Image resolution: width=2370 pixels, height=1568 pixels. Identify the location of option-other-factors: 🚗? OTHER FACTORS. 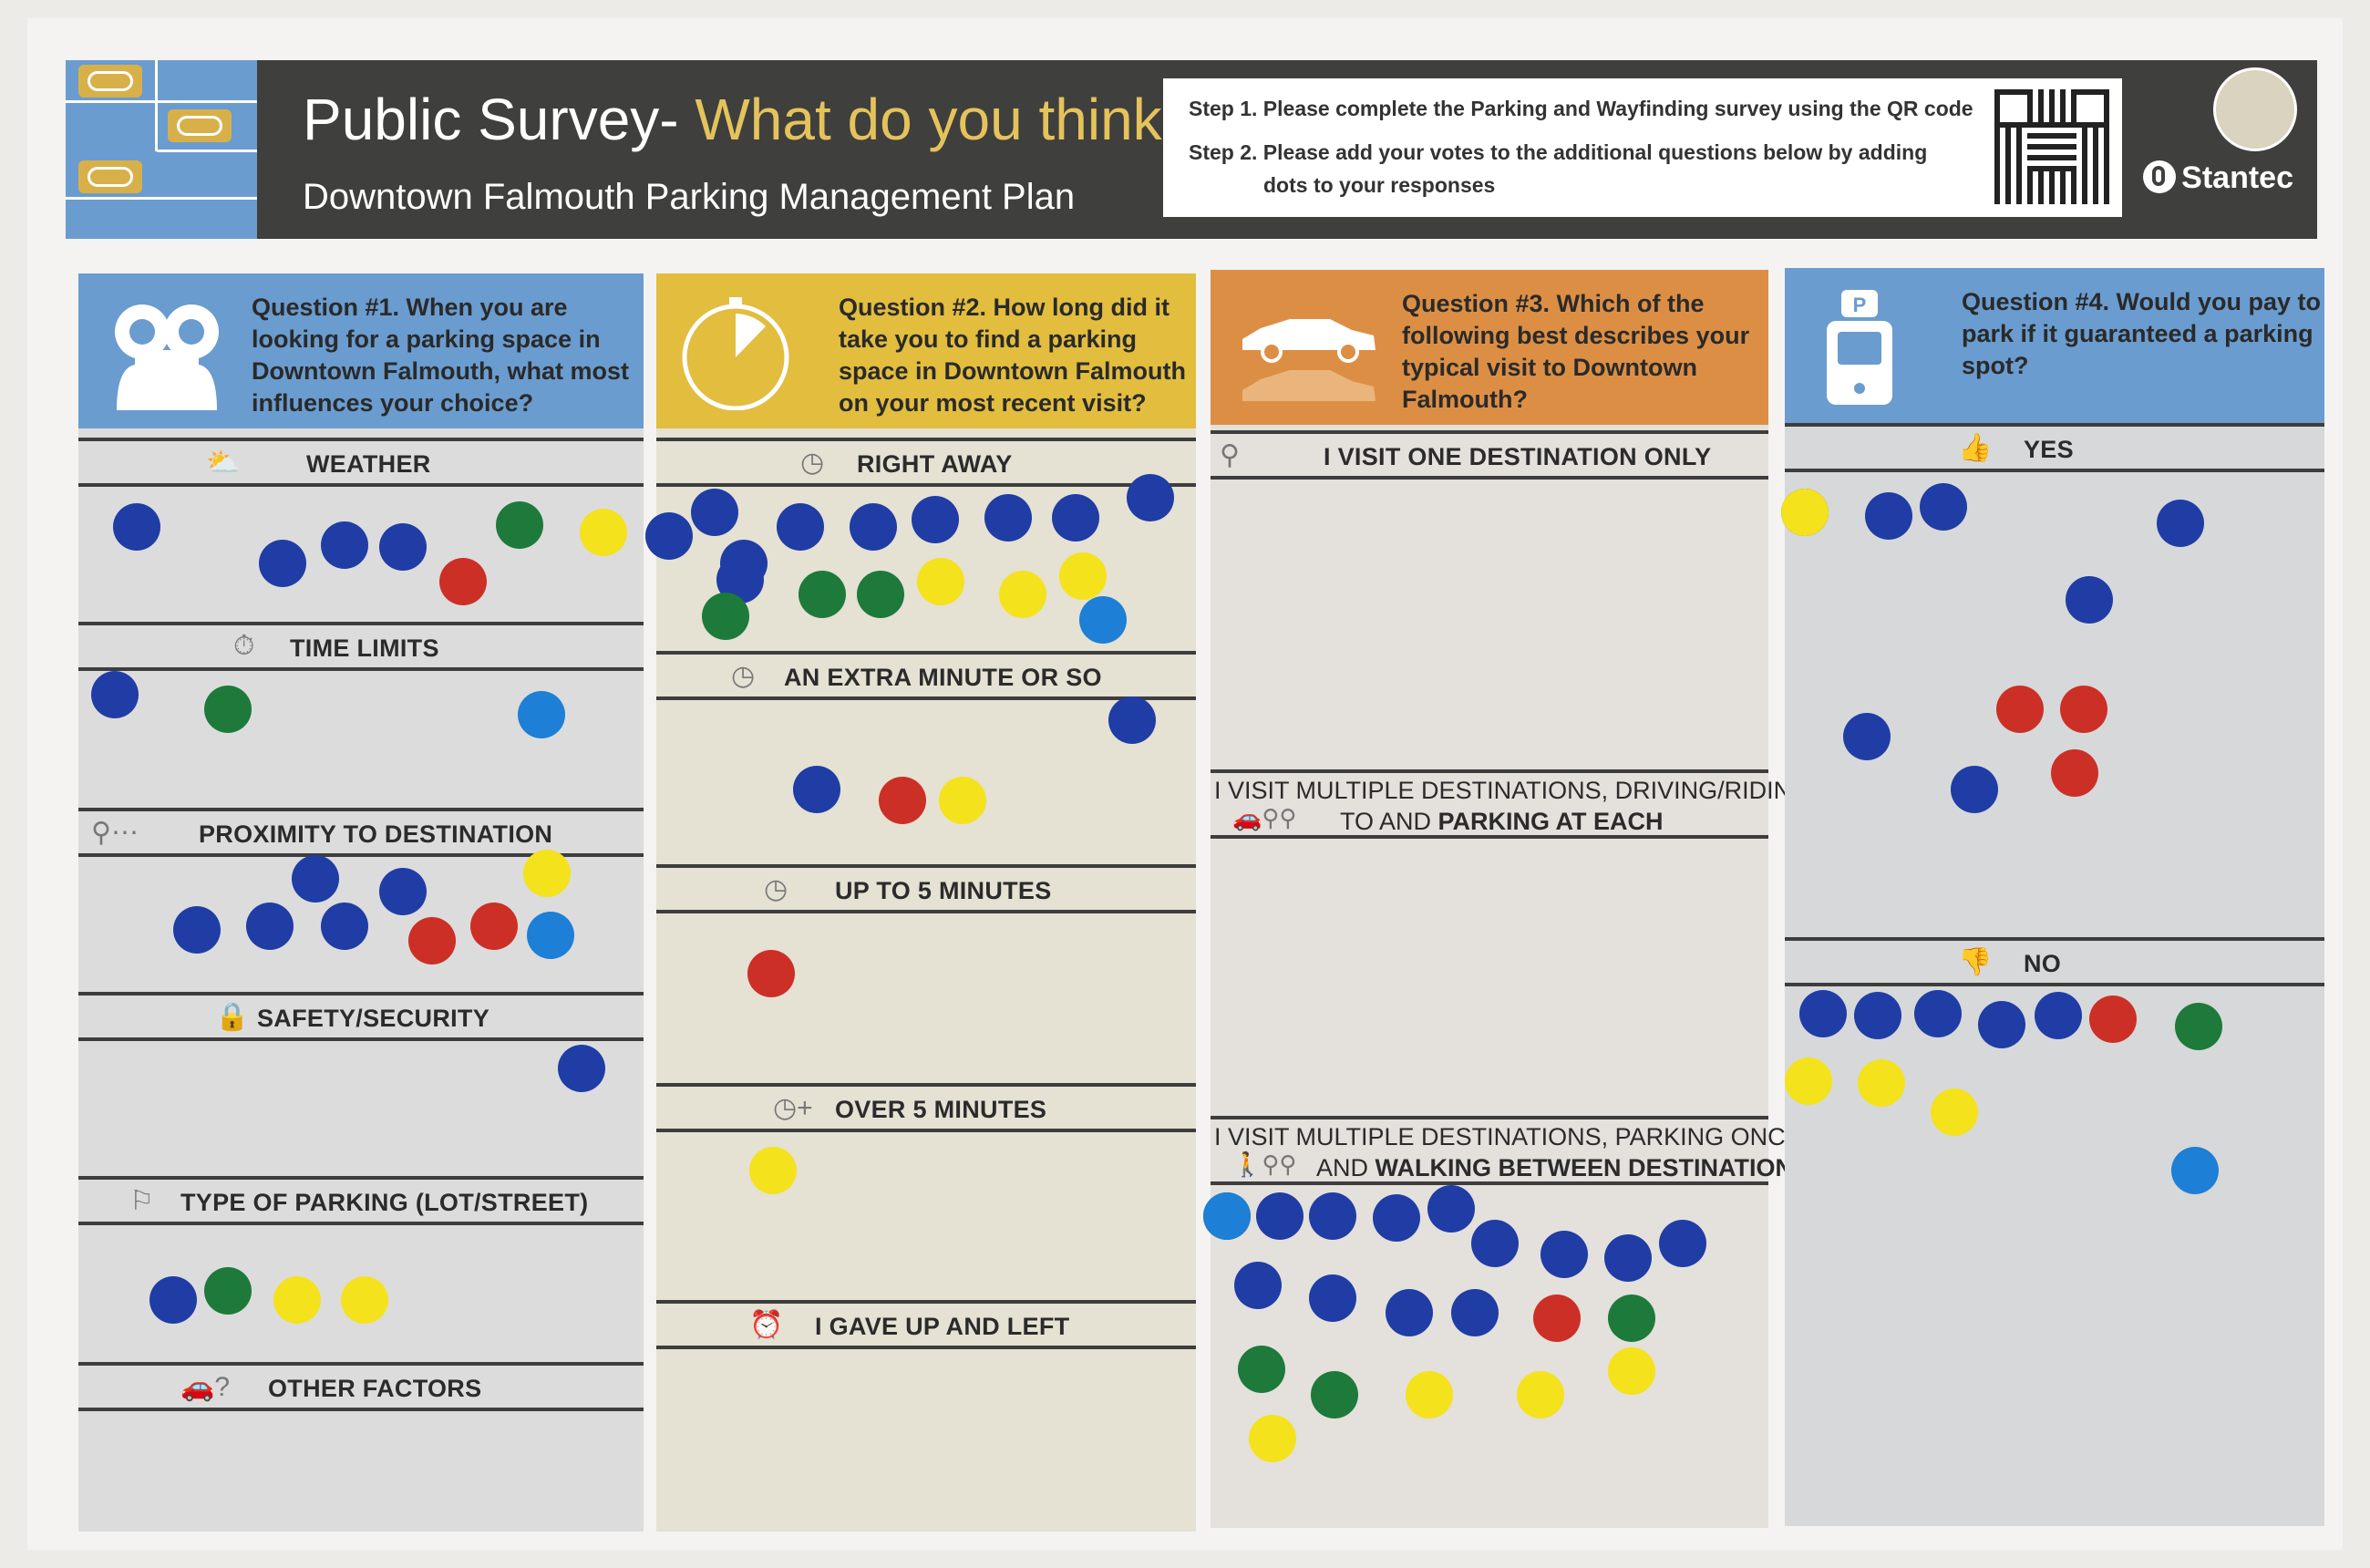
(361, 1386).